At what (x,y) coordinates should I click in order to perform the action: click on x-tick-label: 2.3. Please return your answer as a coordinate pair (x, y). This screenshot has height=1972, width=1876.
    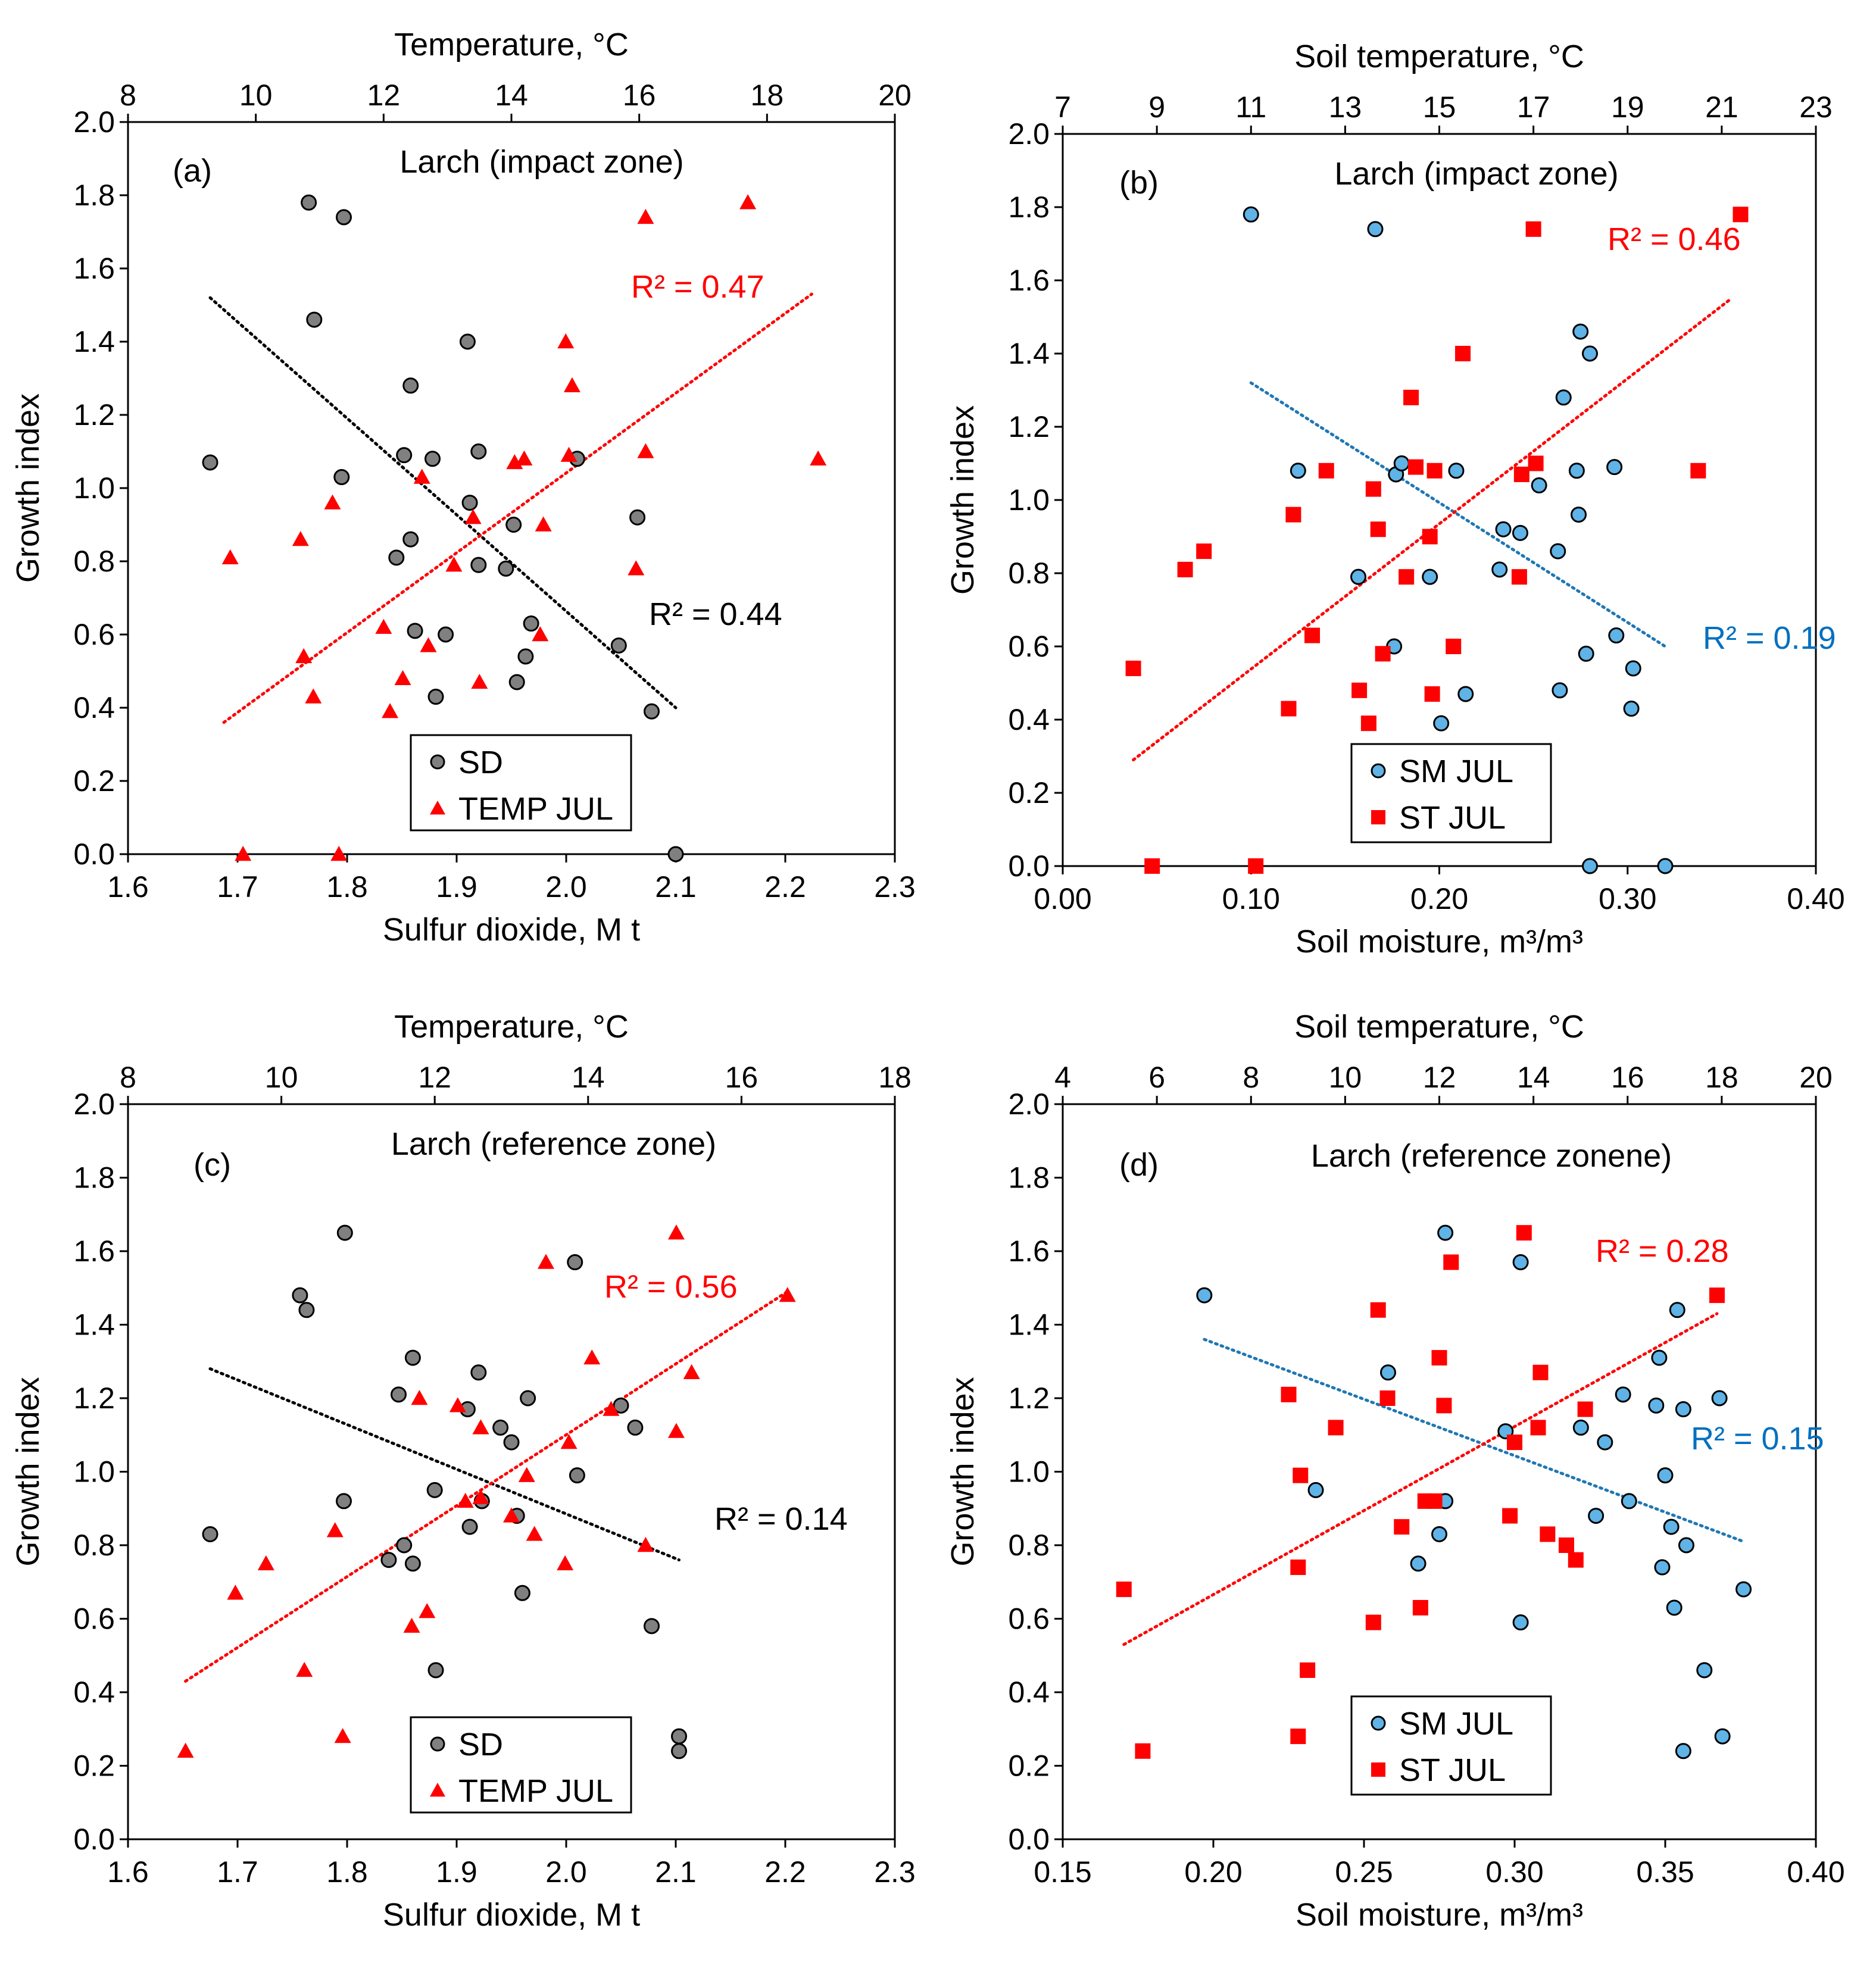
    Looking at the image, I should click on (895, 887).